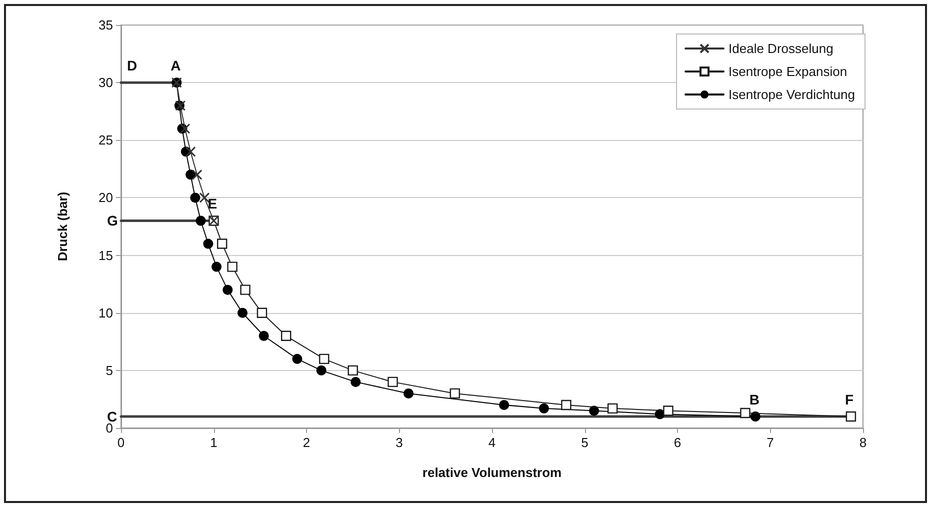 Image resolution: width=933 pixels, height=509 pixels. What do you see at coordinates (678, 442) in the screenshot?
I see `x-tick-label: 6` at bounding box center [678, 442].